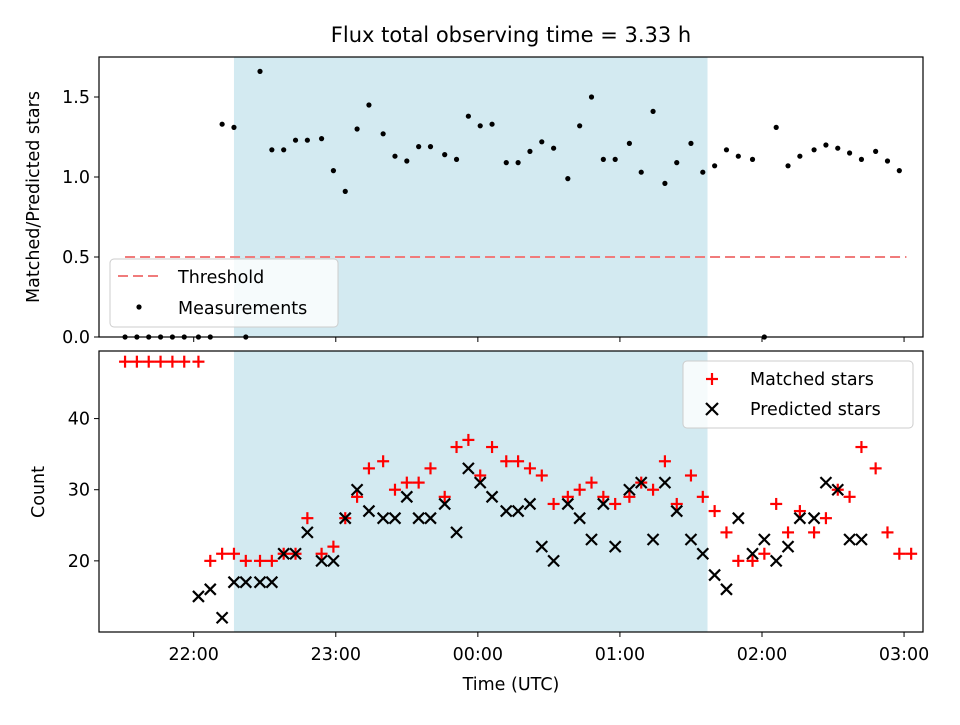 Image resolution: width=960 pixels, height=725 pixels. Describe the element at coordinates (79, 491) in the screenshot. I see `y-tick-label: 30` at that location.